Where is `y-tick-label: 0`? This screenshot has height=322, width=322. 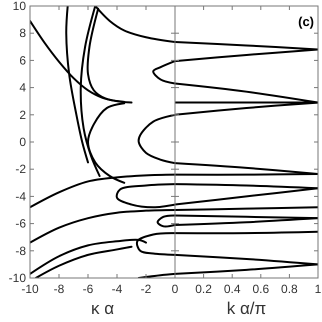 y-tick-label: 0 is located at coordinates (22, 142).